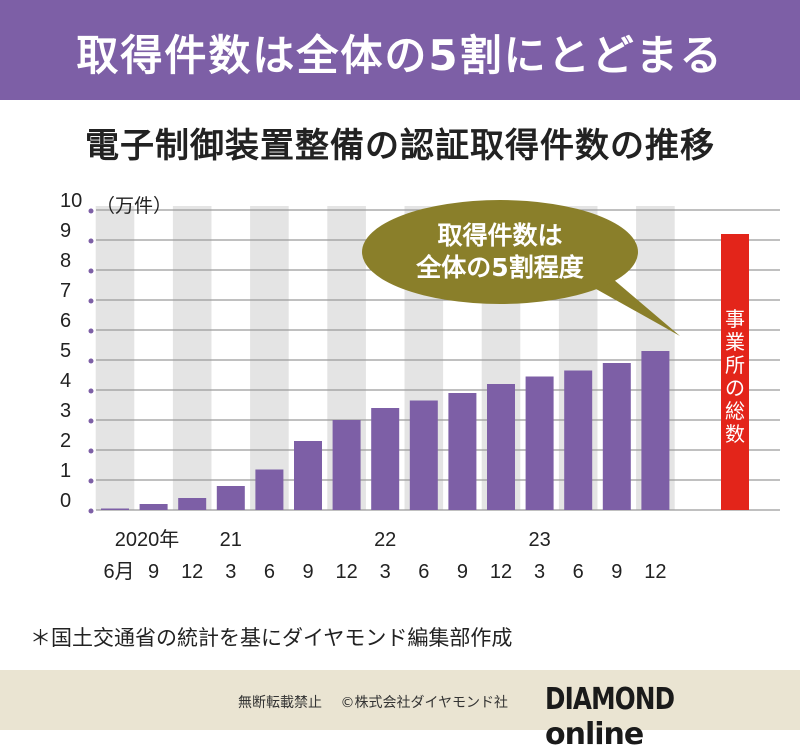 The height and width of the screenshot is (752, 800). What do you see at coordinates (231, 540) in the screenshot?
I see `year-label: 21` at bounding box center [231, 540].